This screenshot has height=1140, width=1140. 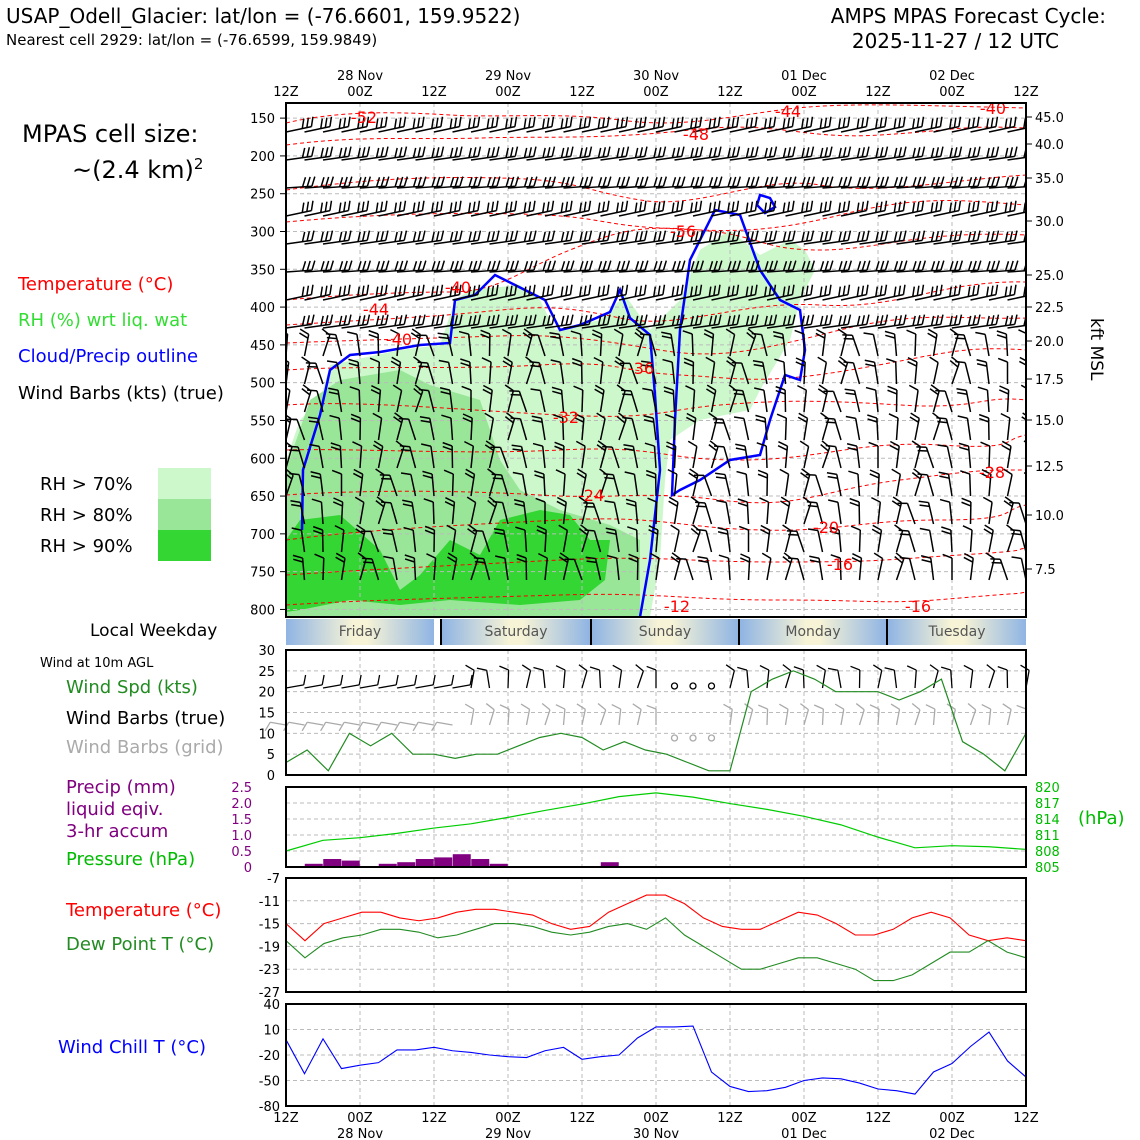 I want to click on legend-windchill: Wind Chill T (°C), so click(x=132, y=1047).